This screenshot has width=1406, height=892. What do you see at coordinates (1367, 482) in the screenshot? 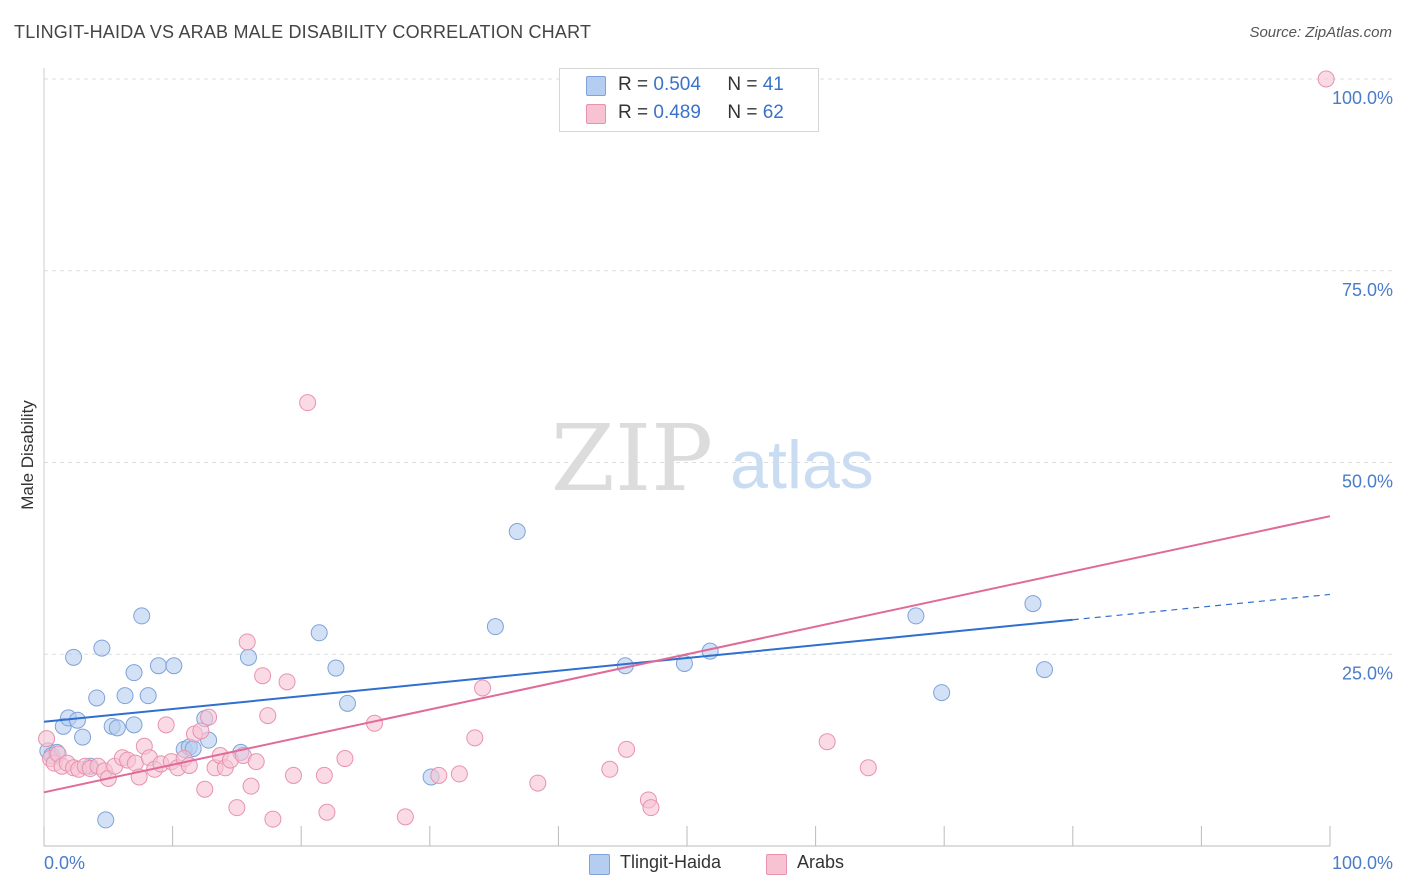
I see `y-tick-label: 50.0%` at bounding box center [1367, 482].